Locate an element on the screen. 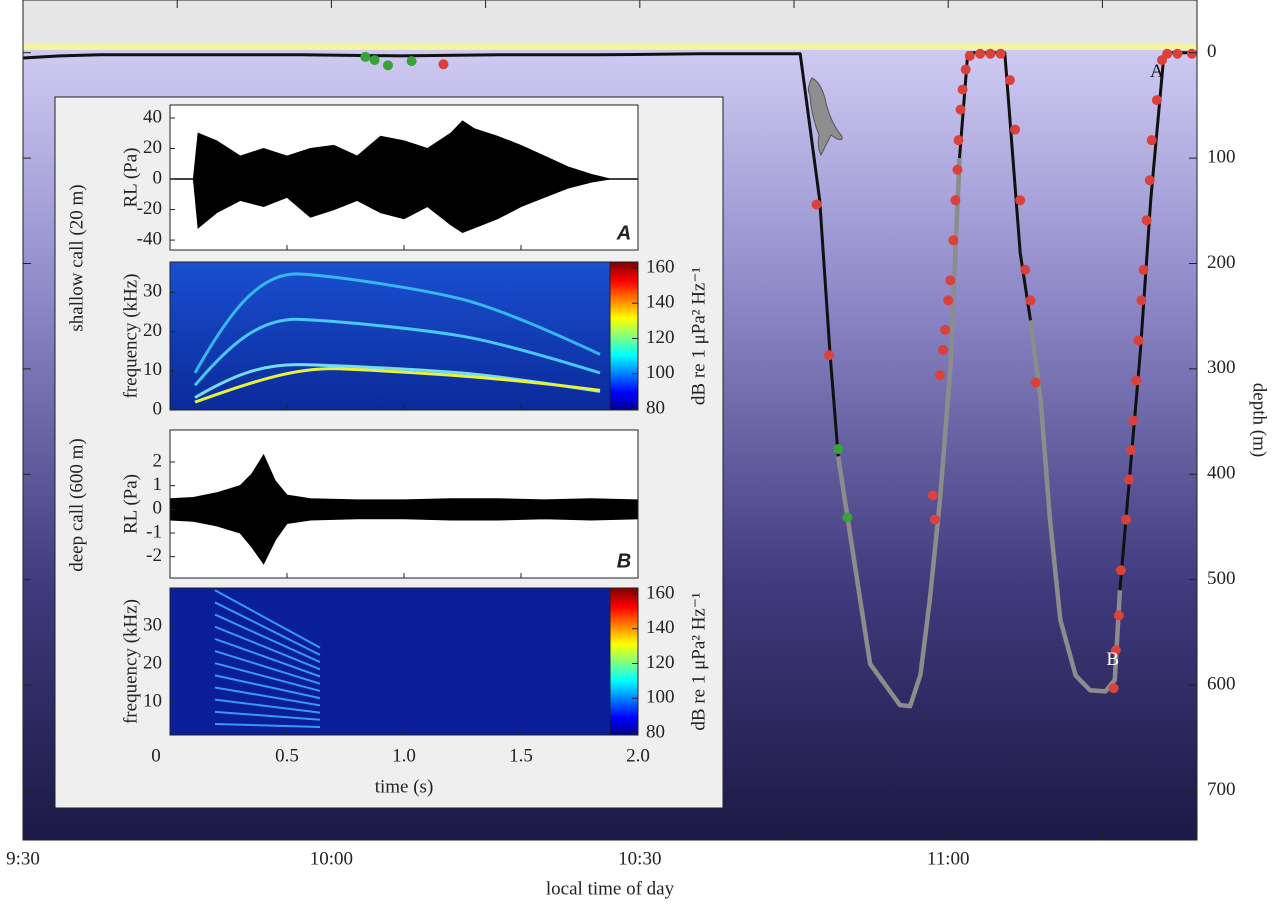 This screenshot has width=1280, height=905. y-tick-label: 600 is located at coordinates (1221, 683).